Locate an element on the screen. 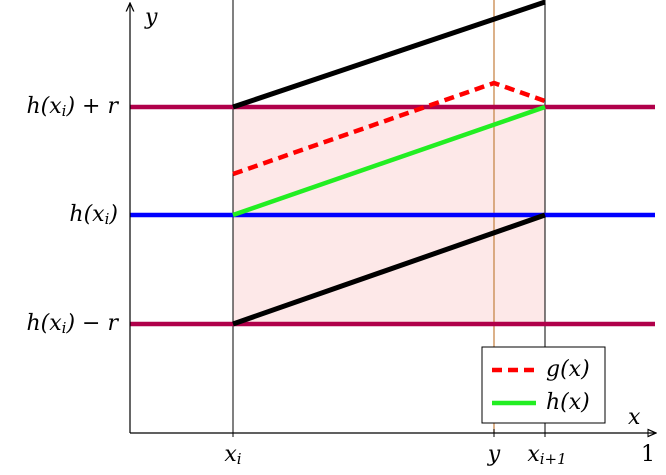 This screenshot has height=475, width=666. label-part: i+1 is located at coordinates (553, 459).